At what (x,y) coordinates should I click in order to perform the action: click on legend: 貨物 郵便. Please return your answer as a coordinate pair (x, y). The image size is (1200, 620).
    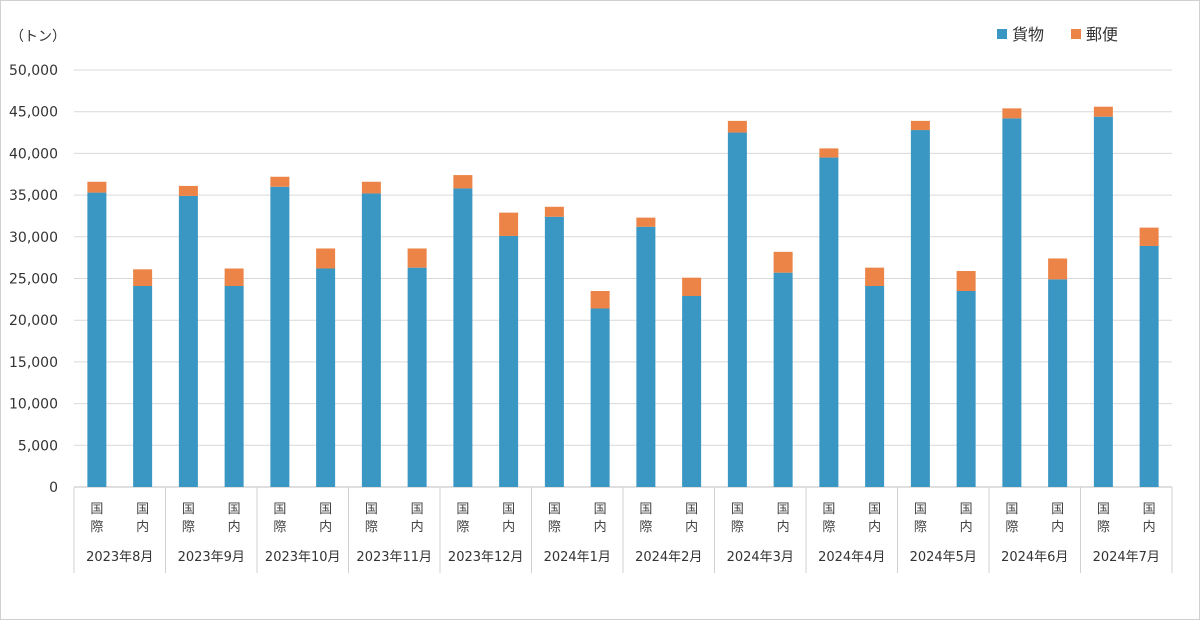
    Looking at the image, I should click on (1057, 34).